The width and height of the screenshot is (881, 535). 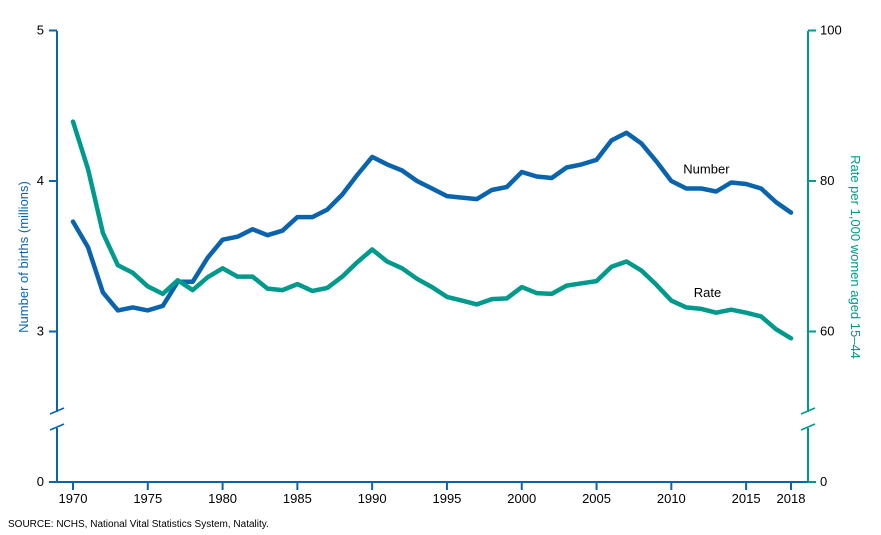 I want to click on x-tick-label: 2005, so click(x=596, y=498).